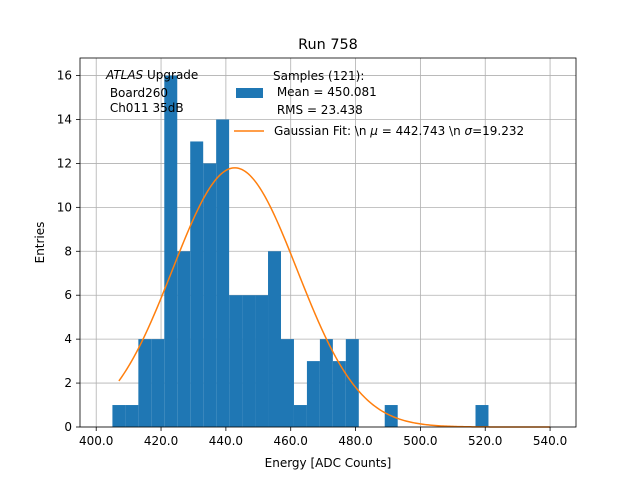 The image size is (640, 480). Describe the element at coordinates (249, 93) in the screenshot. I see `legend-hist-swatch` at that location.